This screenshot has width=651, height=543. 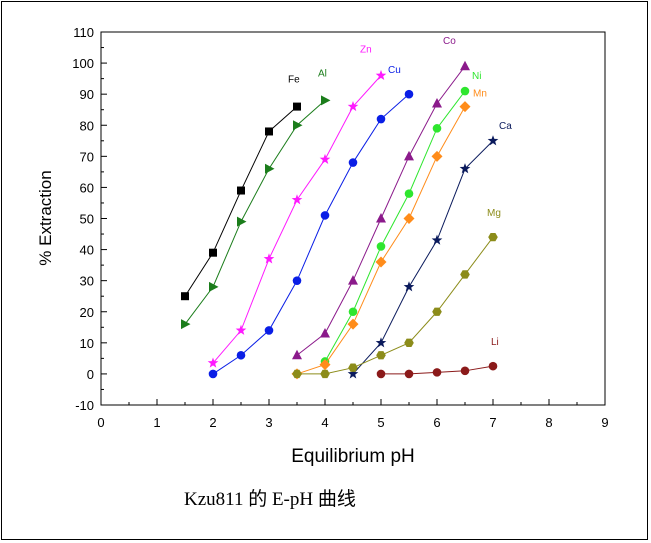 I want to click on series-label: Zn, so click(x=366, y=50).